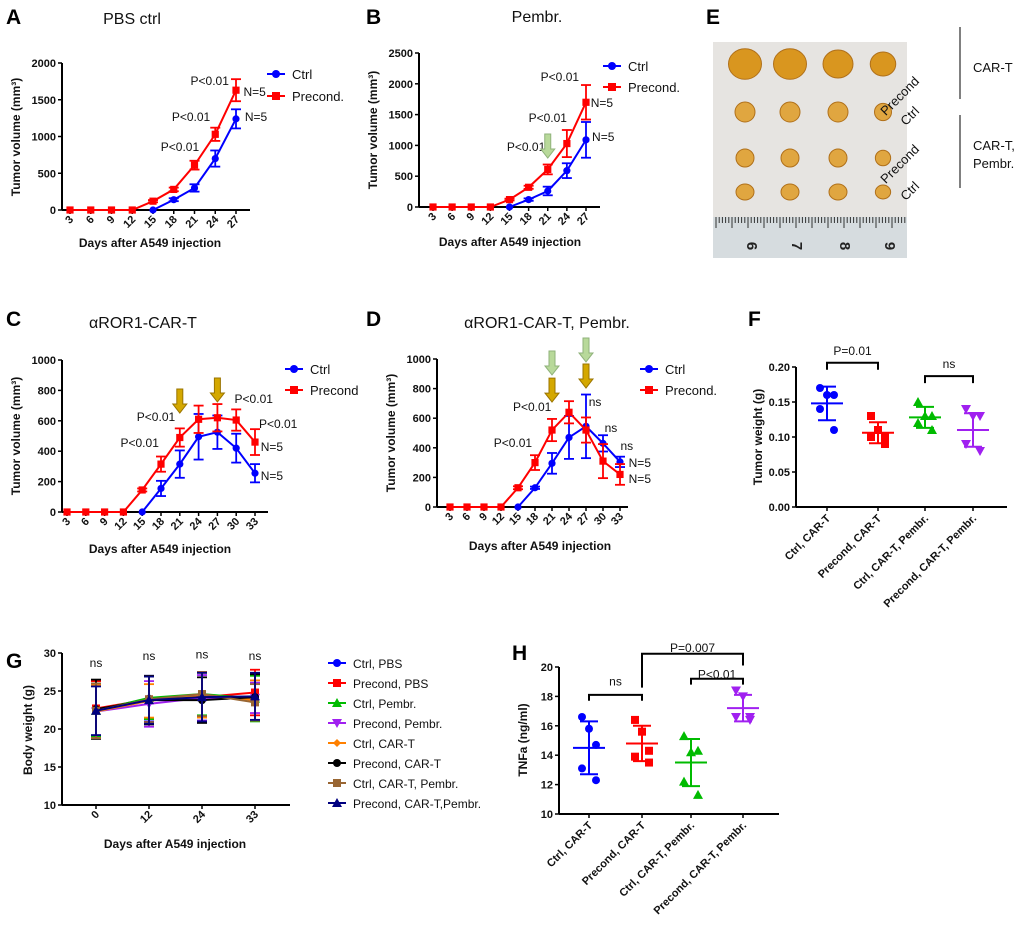 This screenshot has height=925, width=1020. What do you see at coordinates (758, 437) in the screenshot?
I see `y-axis-label: Tumor weight (g)` at bounding box center [758, 437].